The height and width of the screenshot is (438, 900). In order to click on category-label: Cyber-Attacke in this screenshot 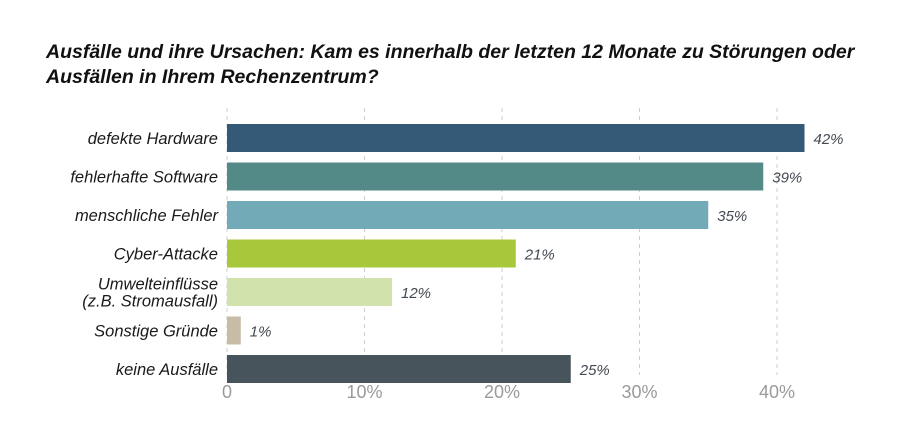, I will do `click(166, 255)`.